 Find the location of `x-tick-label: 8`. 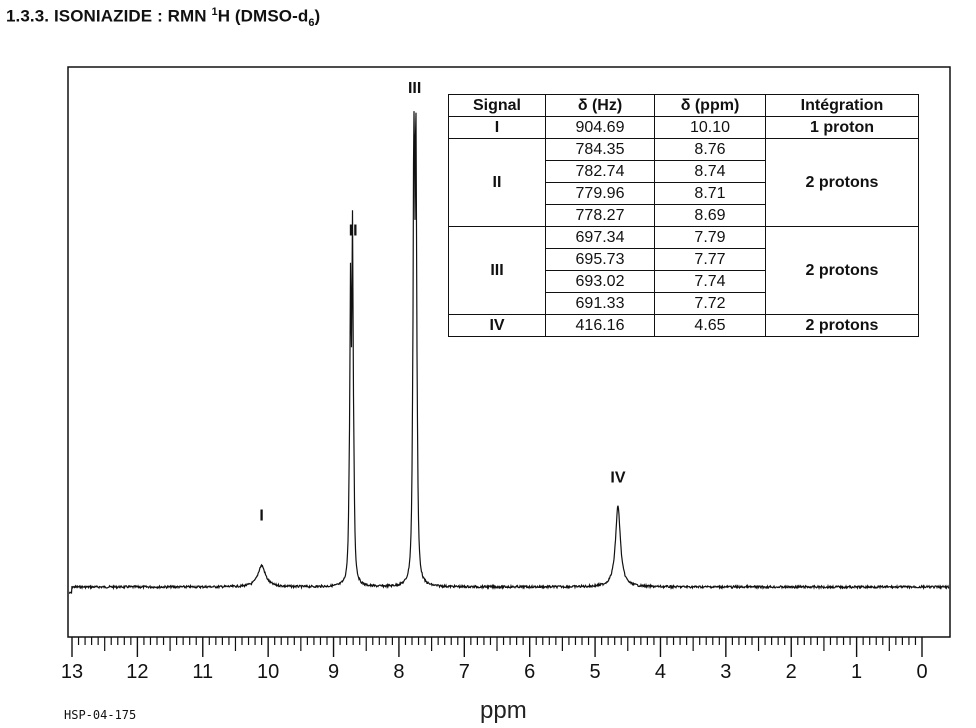

x-tick-label: 8 is located at coordinates (398, 672).